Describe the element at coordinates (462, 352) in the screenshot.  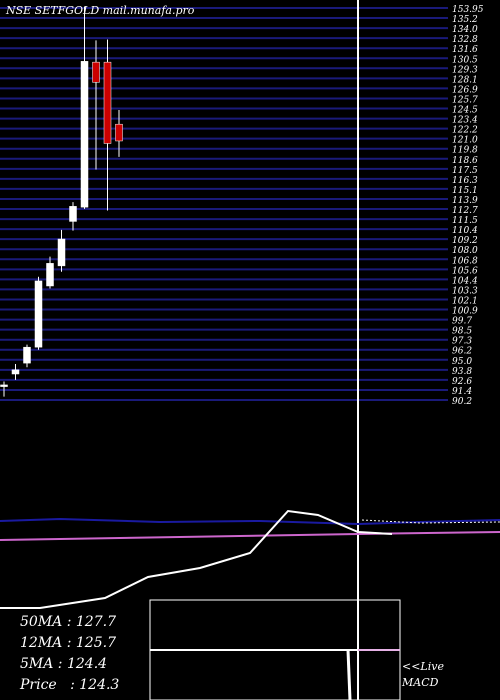
I see `price-tick-label: 96.2` at that location.